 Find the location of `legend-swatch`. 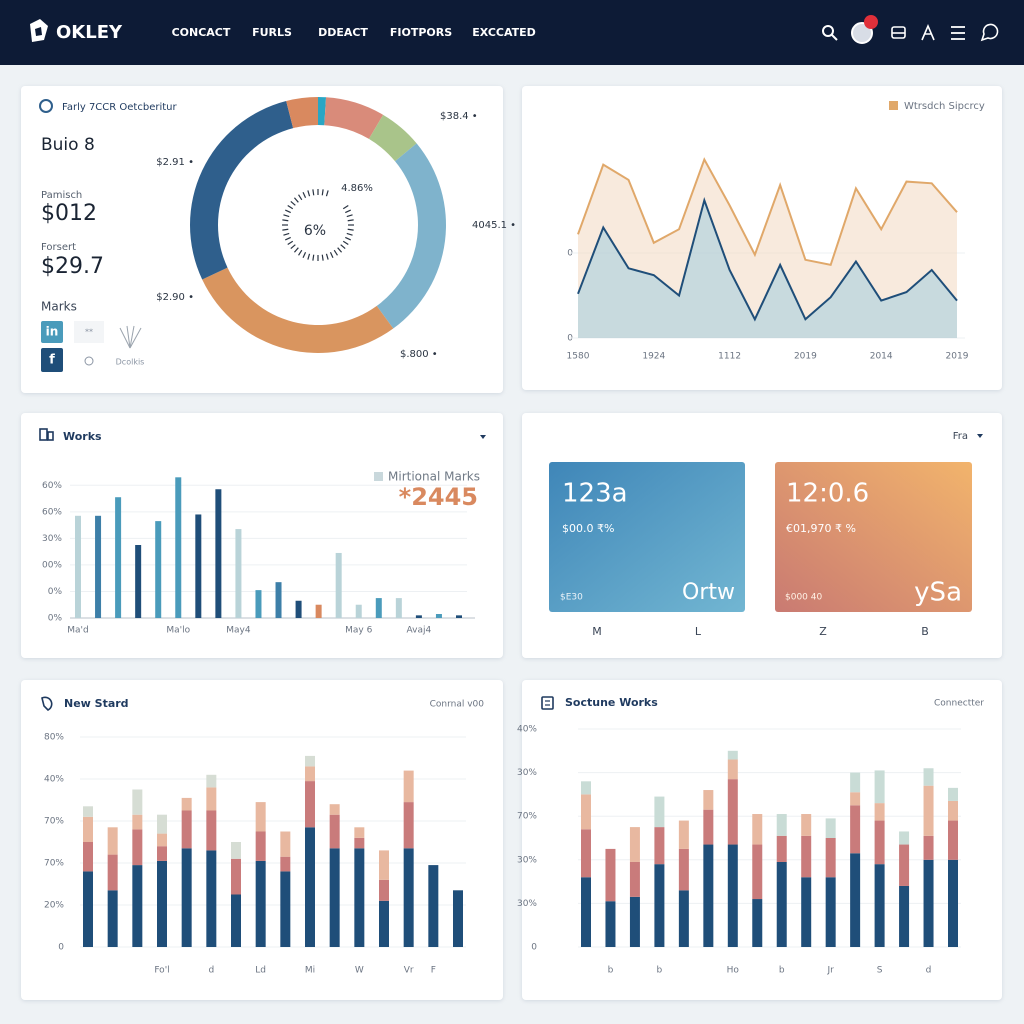

legend-swatch is located at coordinates (893, 105).